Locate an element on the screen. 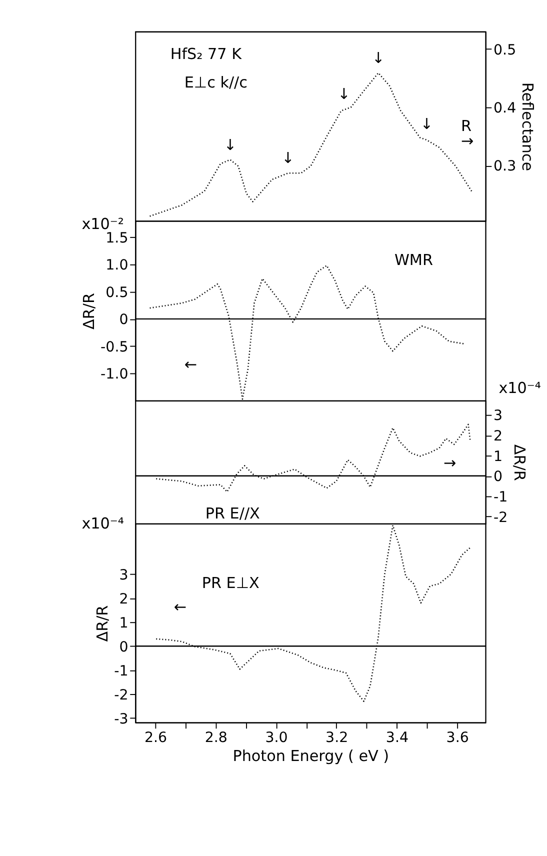  x-tick-label: 3.0 is located at coordinates (276, 738).